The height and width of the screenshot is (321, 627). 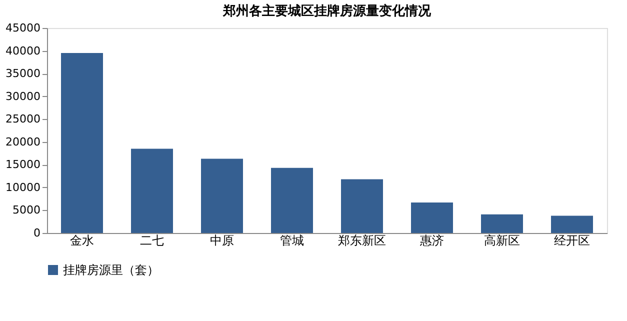 What do you see at coordinates (327, 11) in the screenshot?
I see `chart-title: 郑州各主要城区挂牌房源量变化情况` at bounding box center [327, 11].